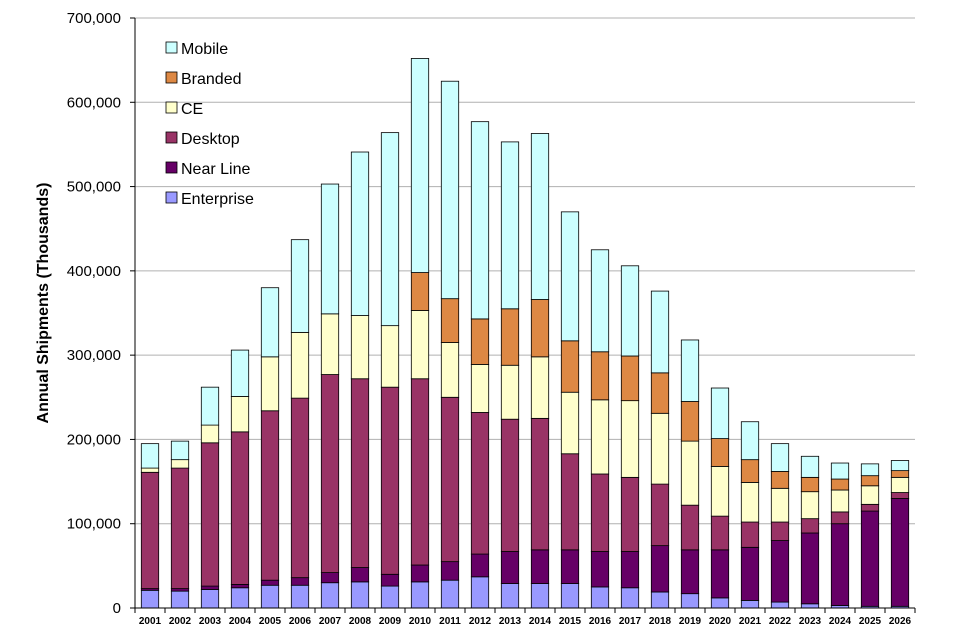  What do you see at coordinates (630, 621) in the screenshot?
I see `x-tick-label: 2017` at bounding box center [630, 621].